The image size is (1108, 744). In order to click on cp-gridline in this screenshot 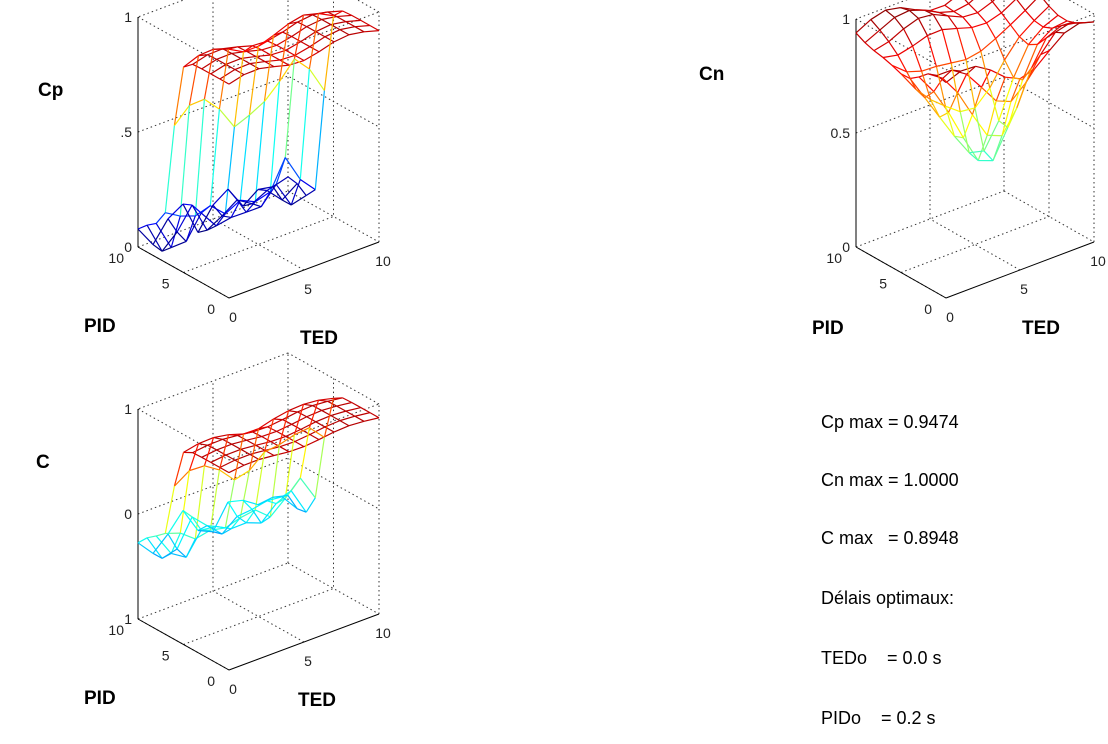, I will do `click(258, 136)`.